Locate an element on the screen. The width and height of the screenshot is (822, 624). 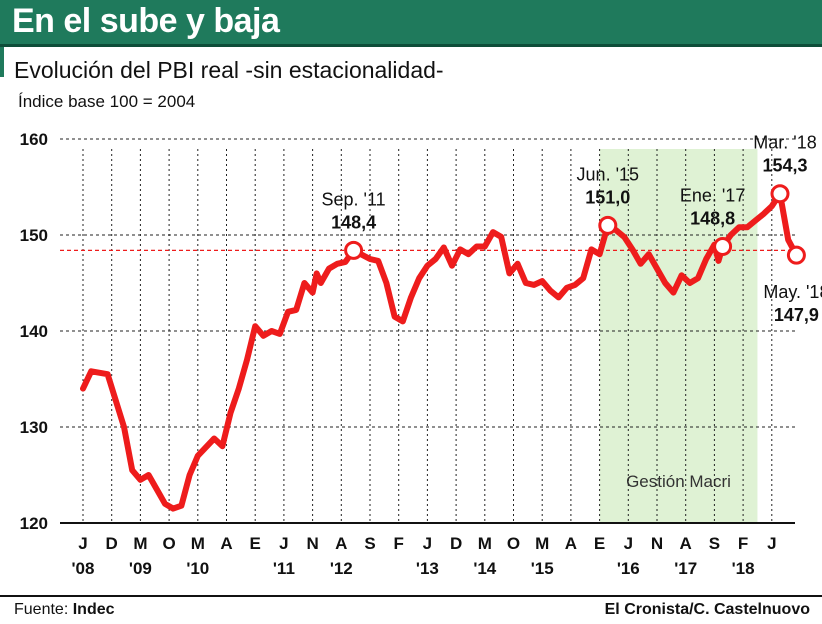
annotation-value-label: 147,9 is located at coordinates (796, 315).